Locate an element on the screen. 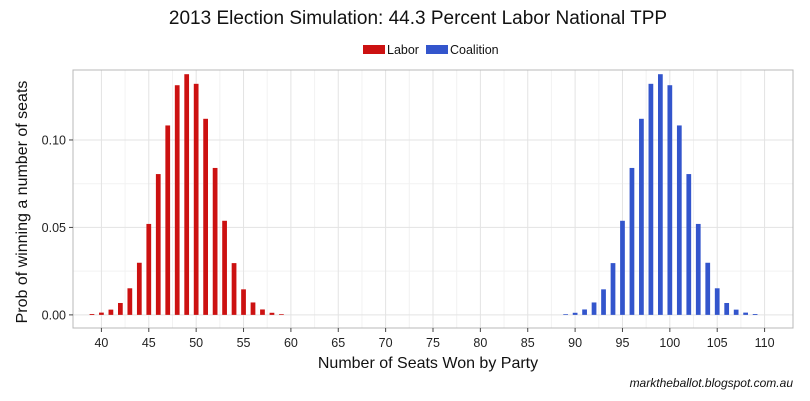  x-tick-label: 70 is located at coordinates (386, 343).